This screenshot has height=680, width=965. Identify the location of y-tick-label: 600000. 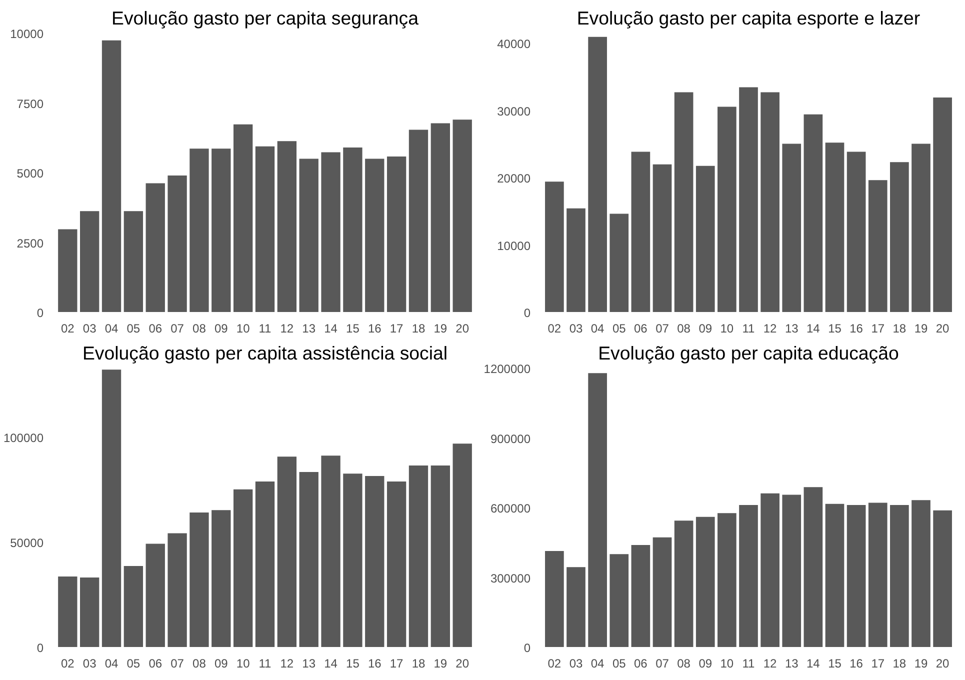
(510, 509).